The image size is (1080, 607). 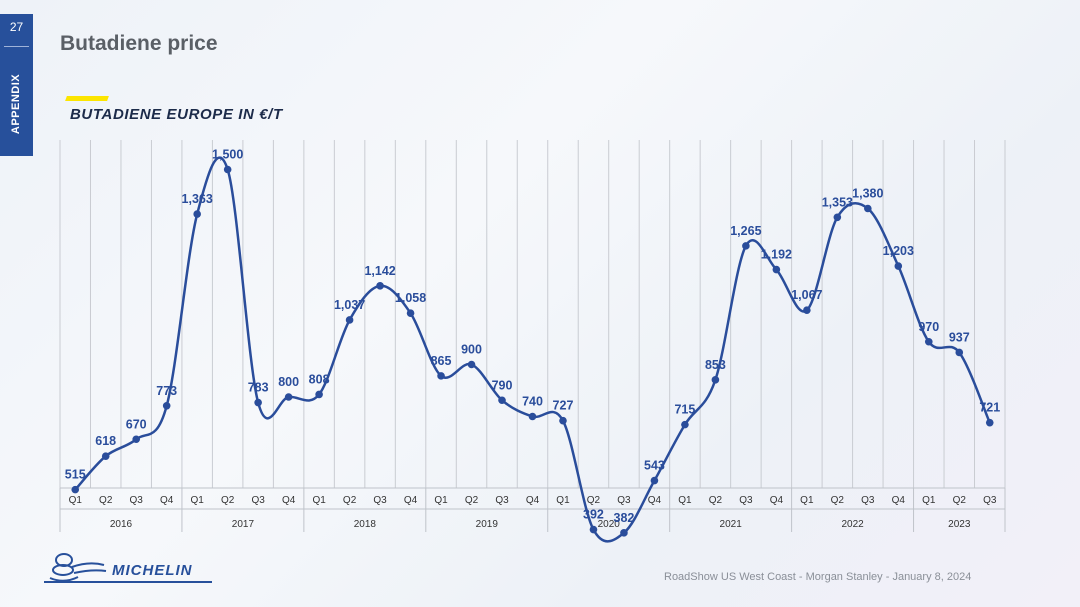 What do you see at coordinates (166, 391) in the screenshot?
I see `data-label: 773` at bounding box center [166, 391].